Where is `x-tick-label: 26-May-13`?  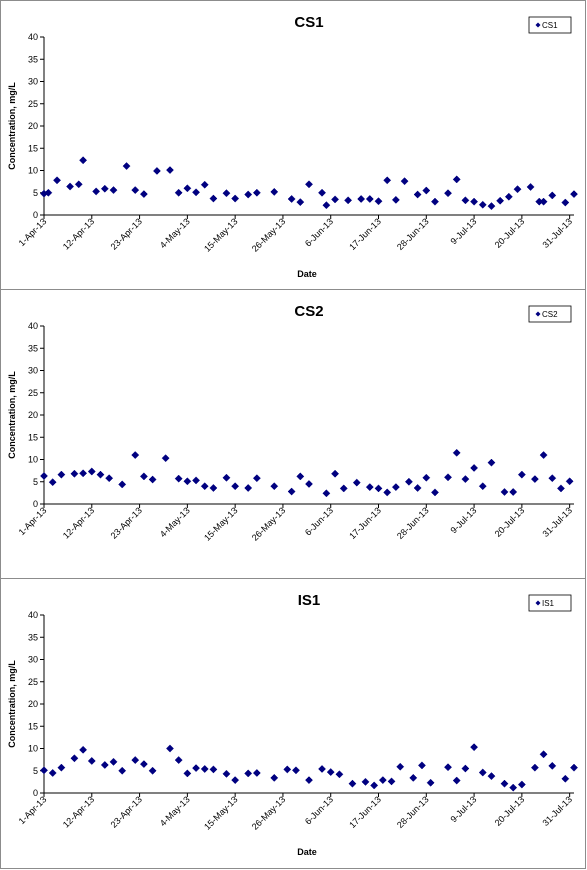
x-tick-label: 26-May-13 is located at coordinates (268, 234).